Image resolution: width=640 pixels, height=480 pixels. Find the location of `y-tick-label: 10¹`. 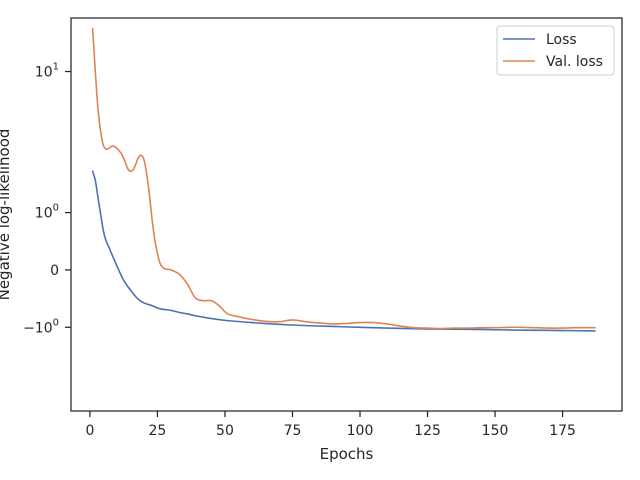

y-tick-label: 10¹ is located at coordinates (47, 71).